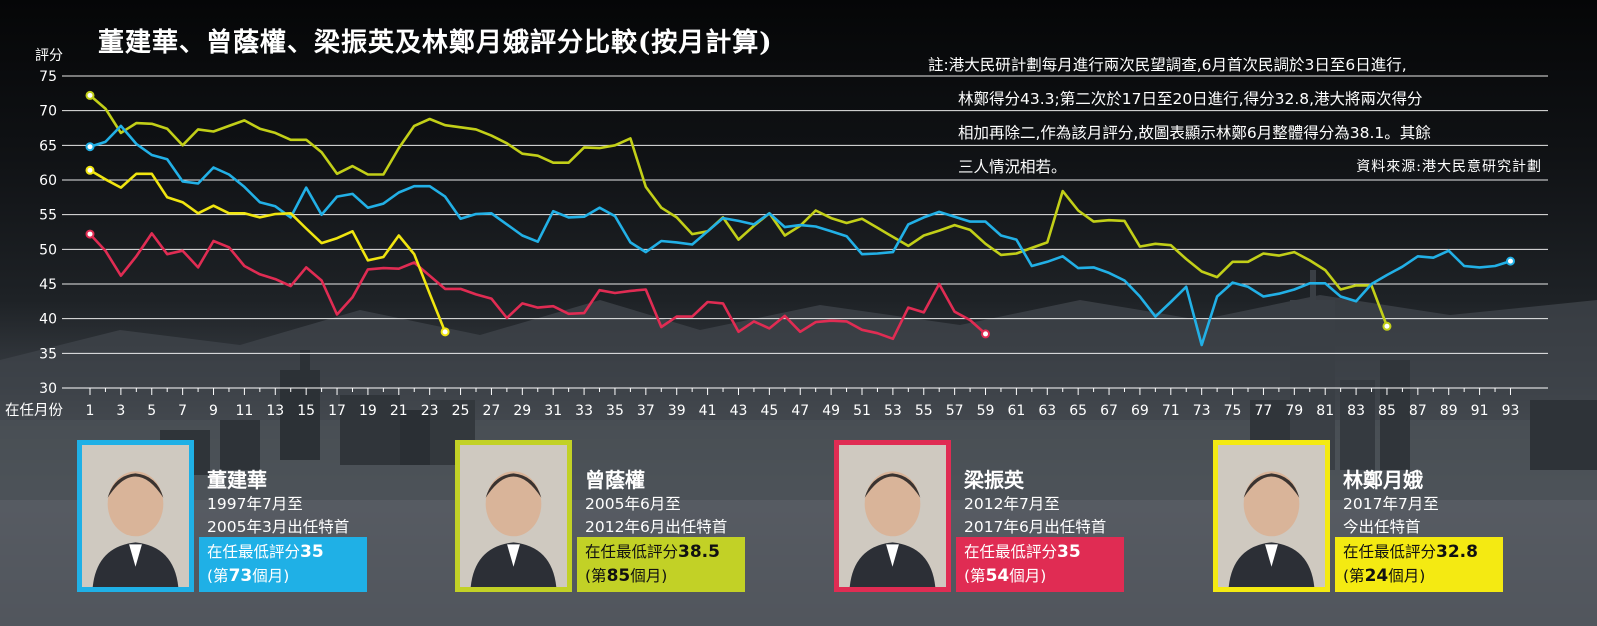 Image resolution: width=1597 pixels, height=626 pixels. I want to click on x-tick-label: 89, so click(1449, 411).